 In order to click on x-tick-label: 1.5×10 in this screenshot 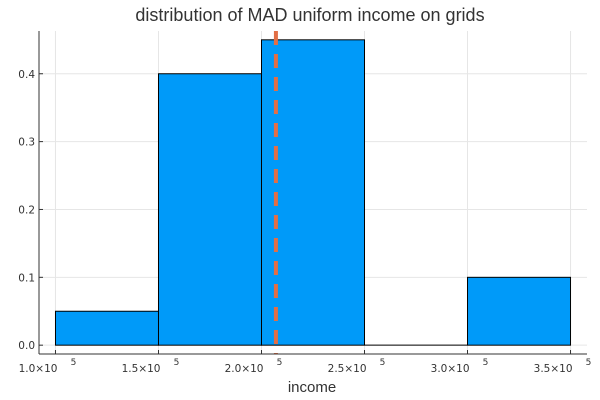, I will do `click(141, 369)`.